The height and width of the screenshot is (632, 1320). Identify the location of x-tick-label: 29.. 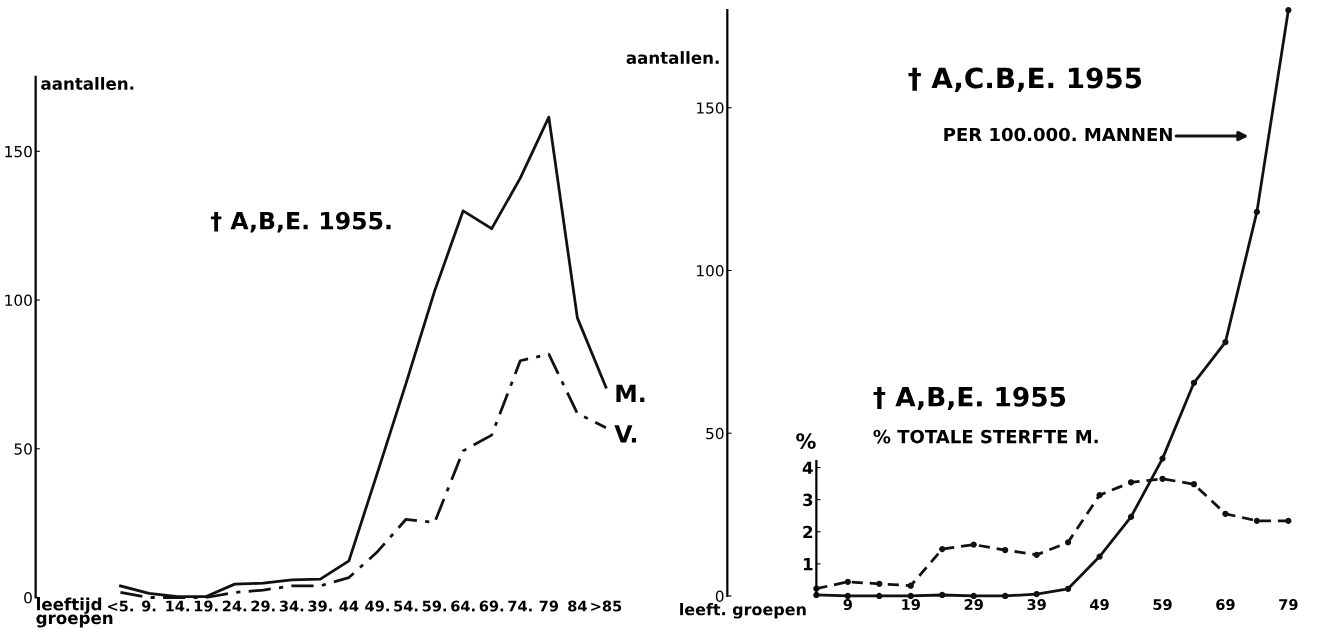
(263, 606).